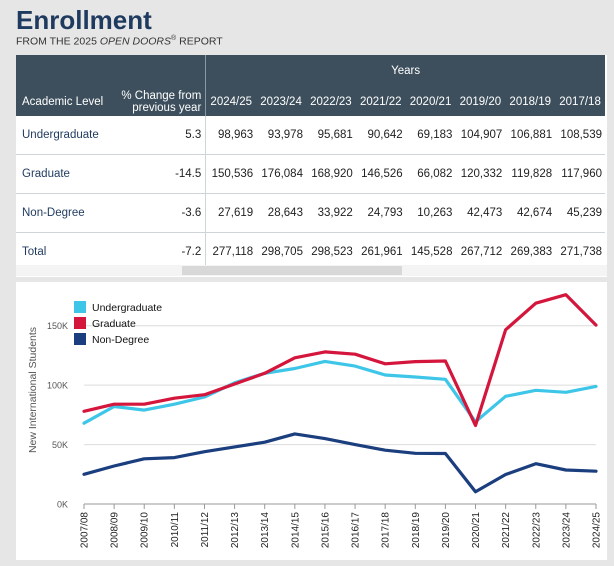  I want to click on enrollment-value: 42,674, so click(530, 213).